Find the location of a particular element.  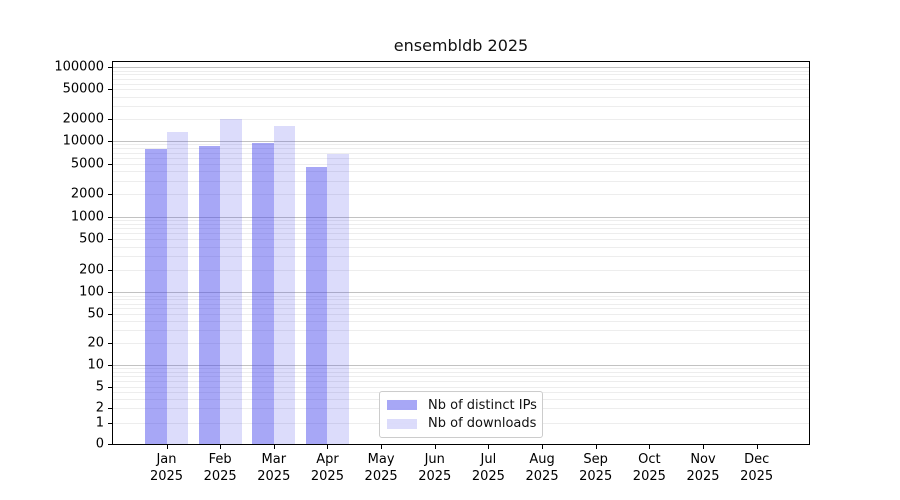

legend-swatch-distinct-ips is located at coordinates (402, 405).